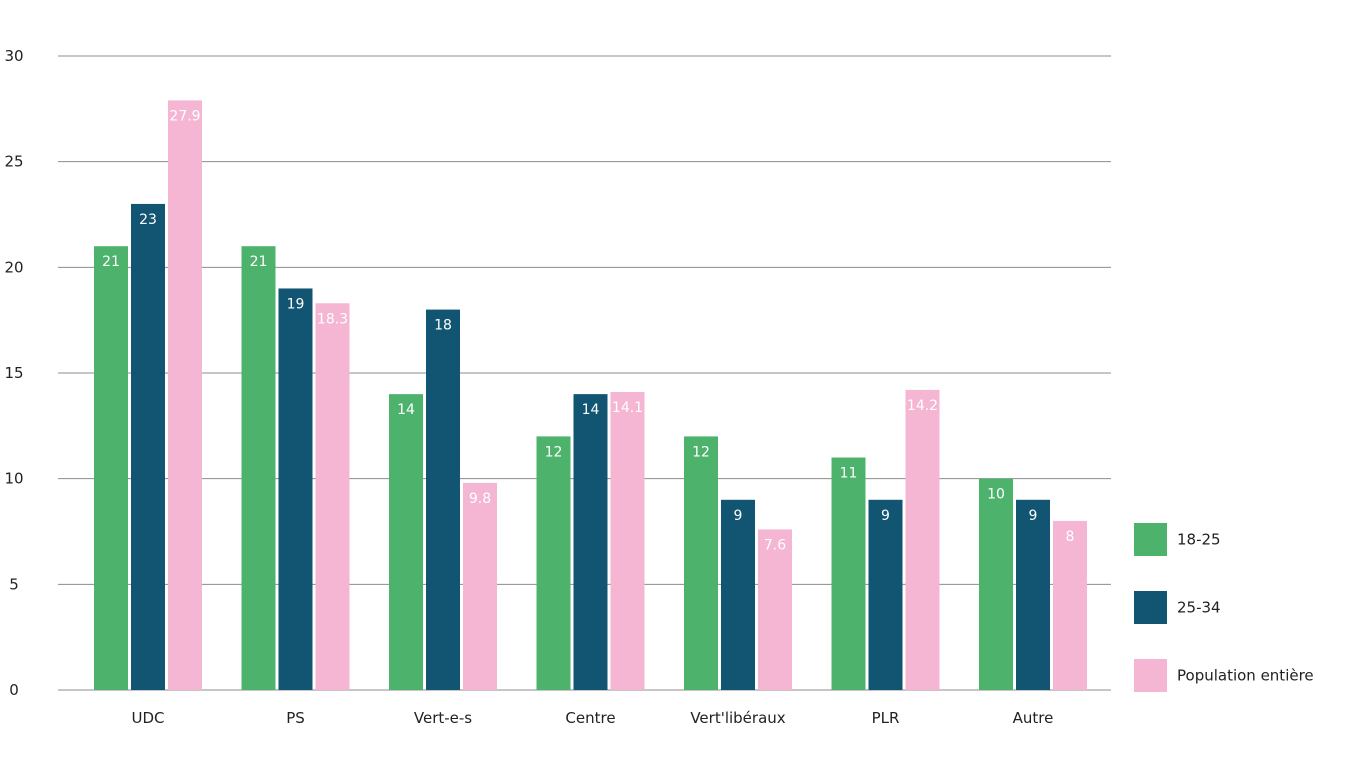 The height and width of the screenshot is (760, 1350). Describe the element at coordinates (147, 718) in the screenshot. I see `x-category-label: UDC` at that location.